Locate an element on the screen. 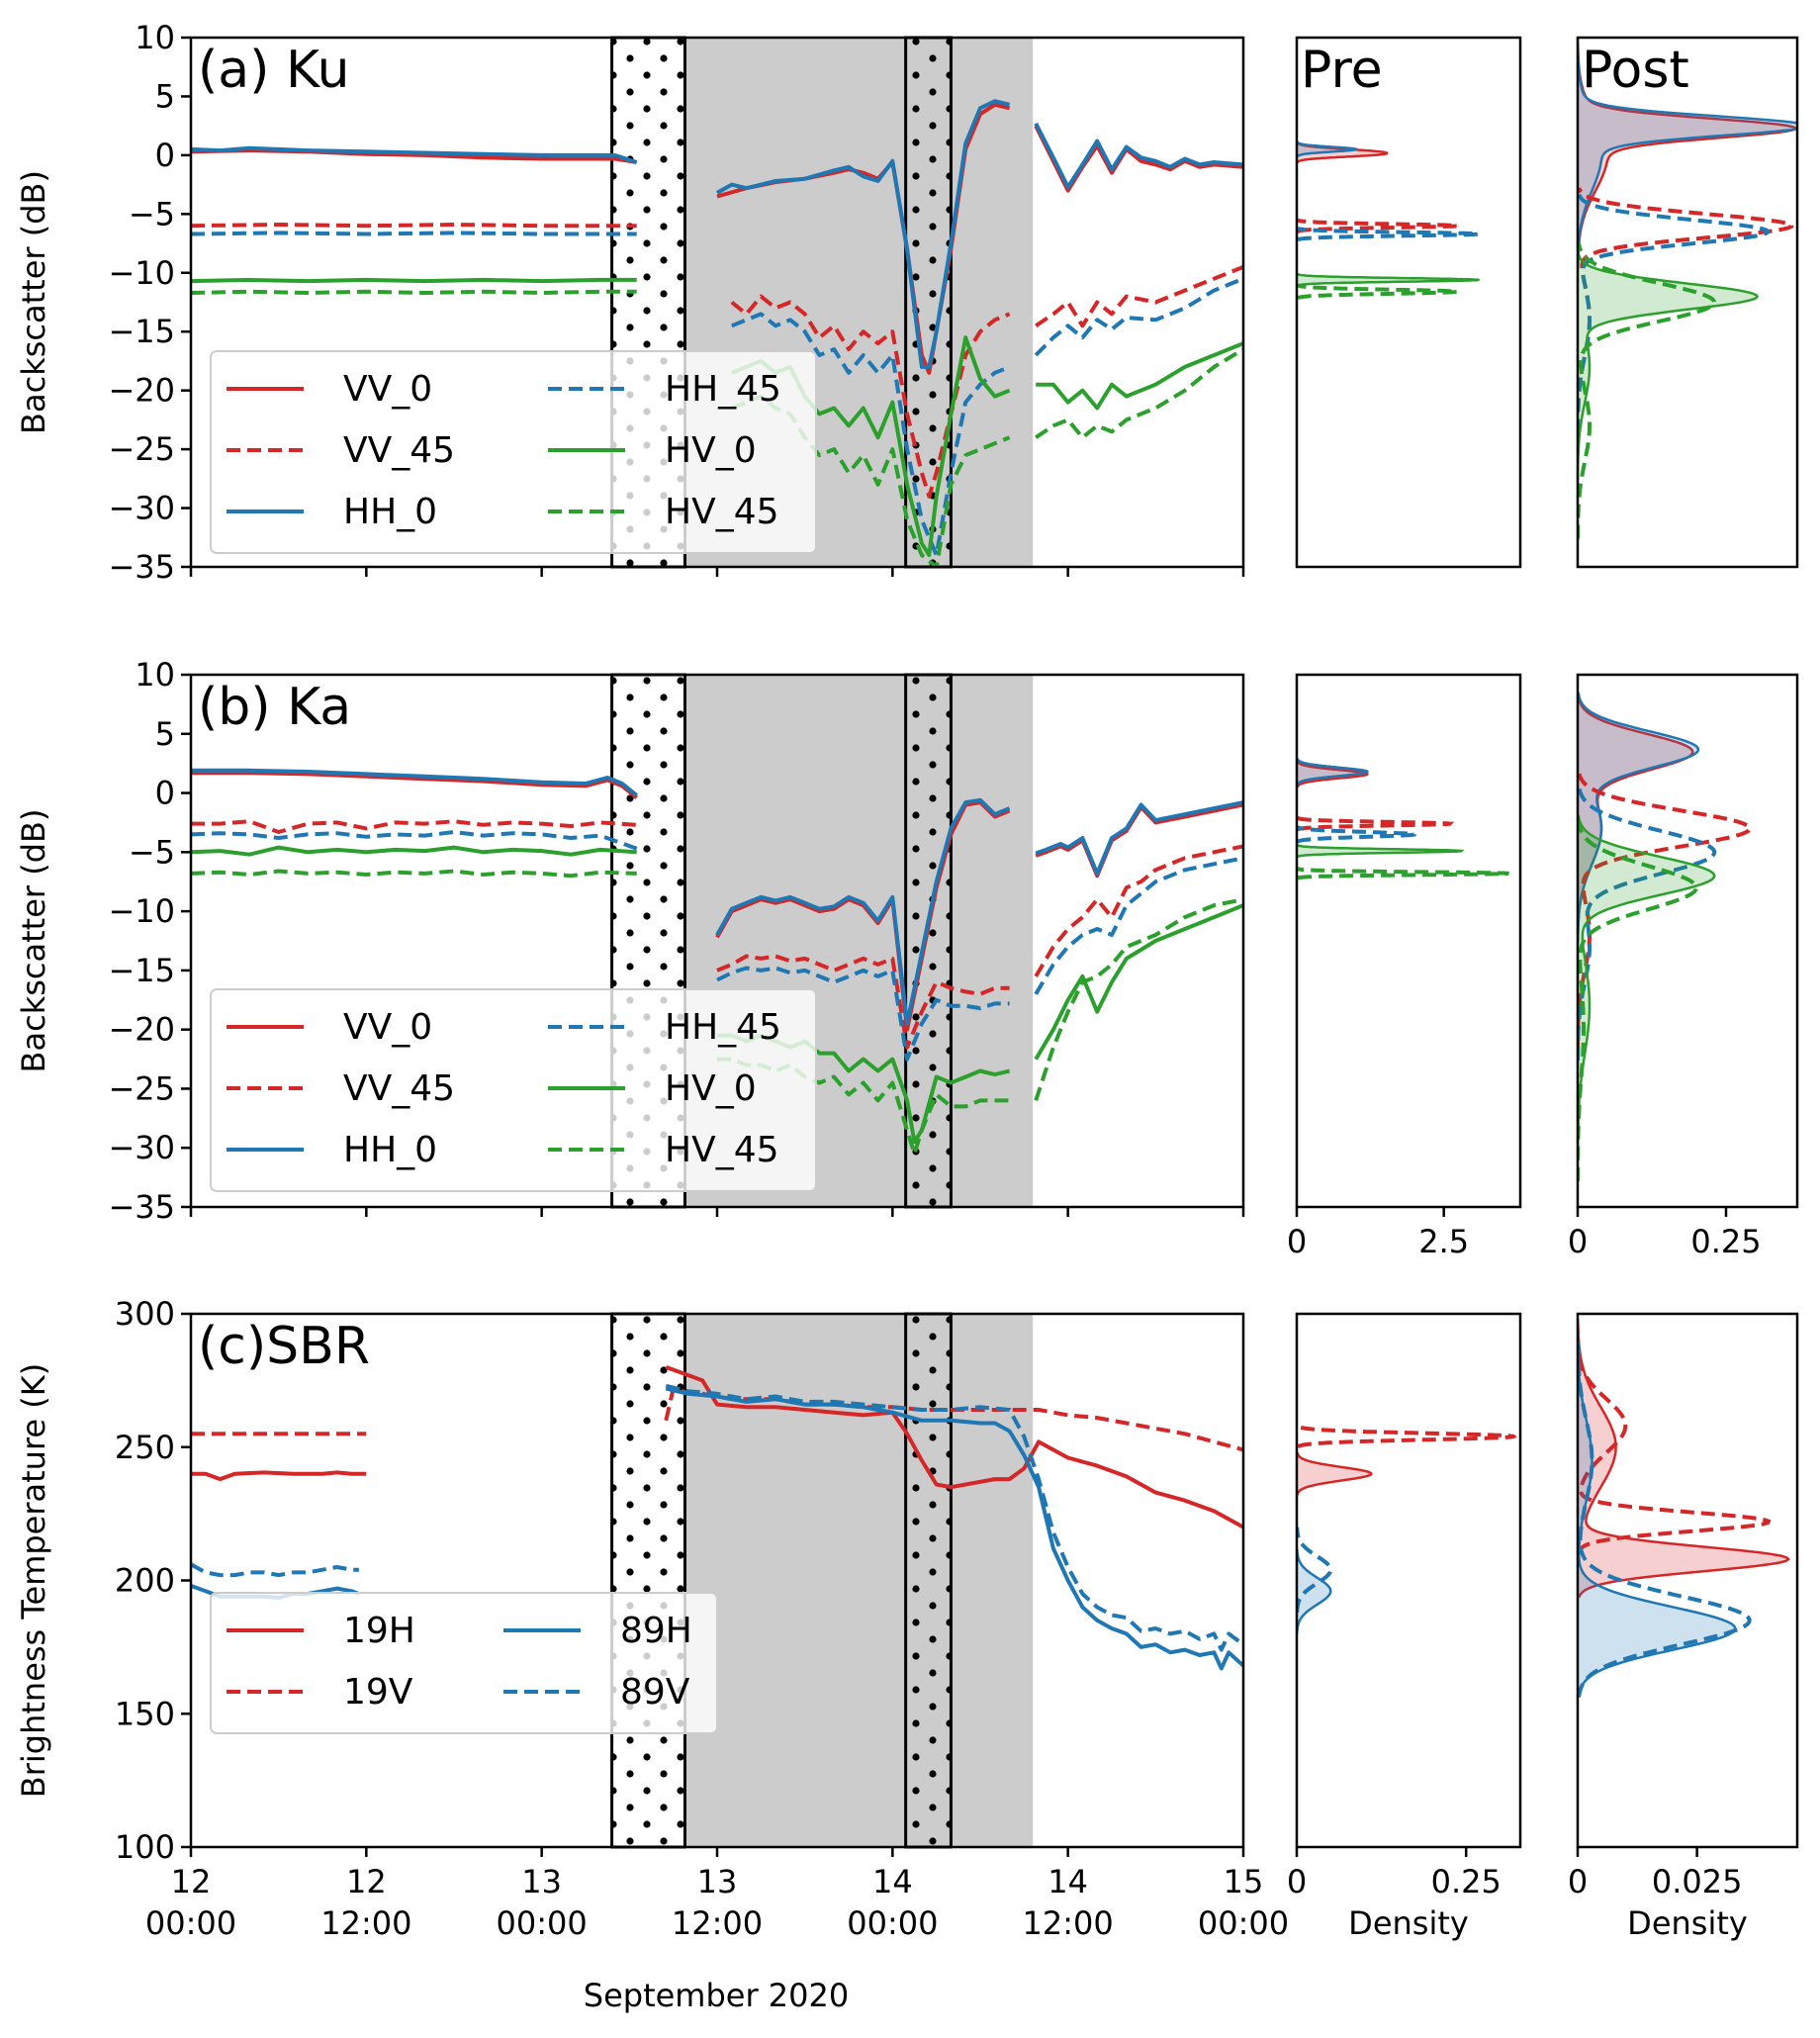 Image resolution: width=1820 pixels, height=2038 pixels. series-vv-0-line is located at coordinates (414, 785).